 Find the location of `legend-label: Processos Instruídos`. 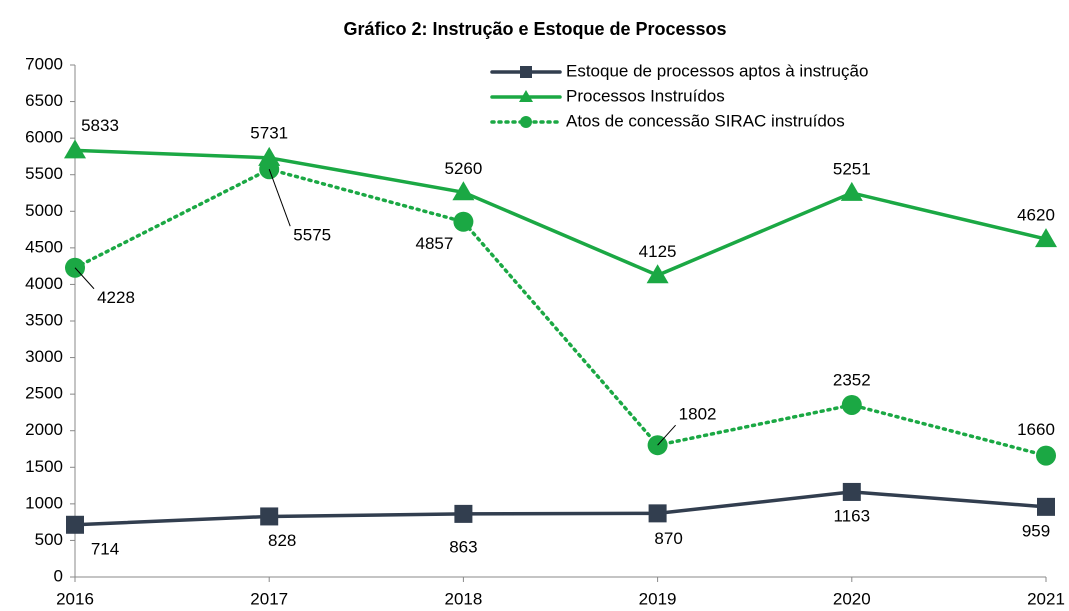

legend-label: Processos Instruídos is located at coordinates (645, 95).